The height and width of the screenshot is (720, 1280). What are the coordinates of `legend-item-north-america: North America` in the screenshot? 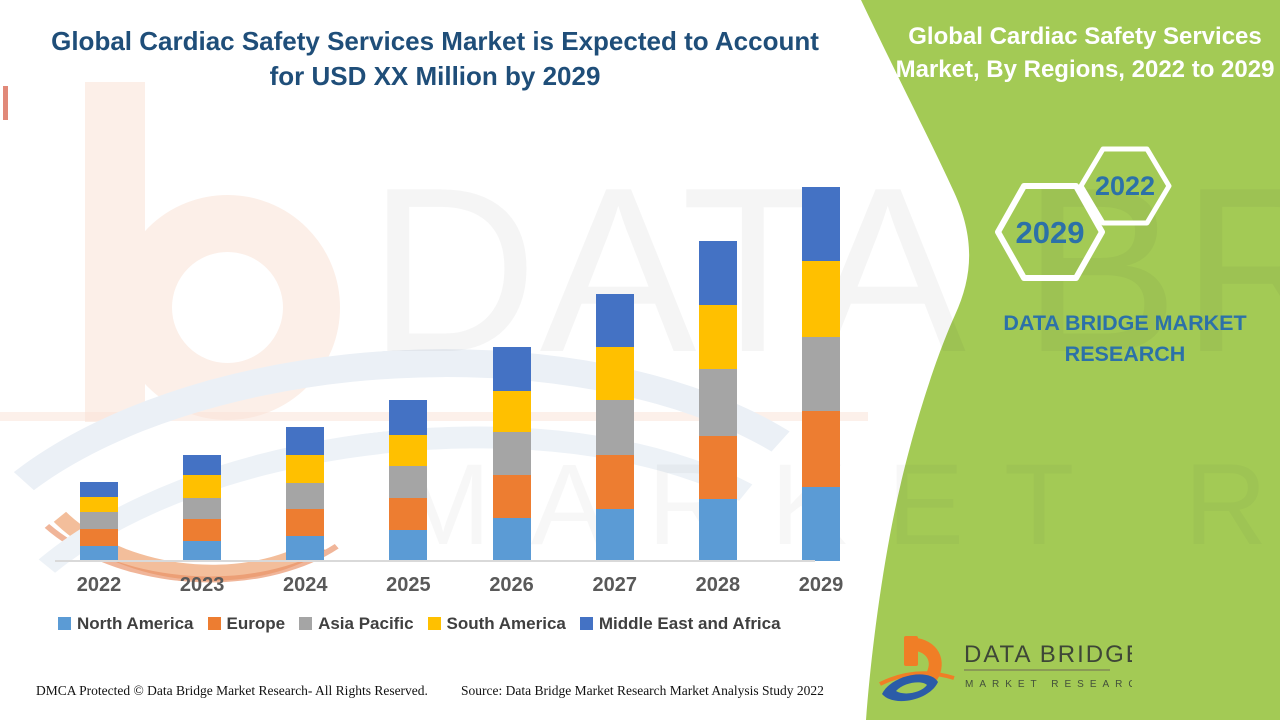 It's located at (126, 624).